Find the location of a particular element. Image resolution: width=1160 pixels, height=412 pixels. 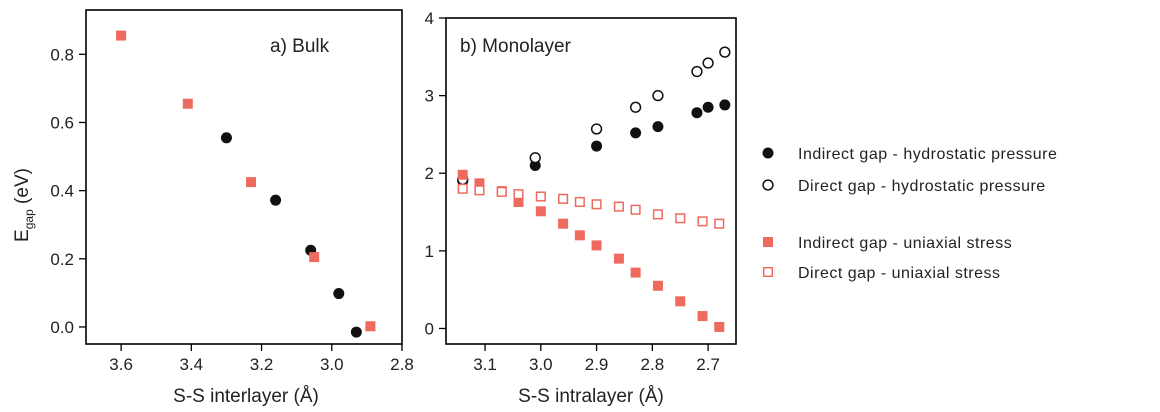

legend-entry: Direct gap - hydrostatic pressure is located at coordinates (904, 186).